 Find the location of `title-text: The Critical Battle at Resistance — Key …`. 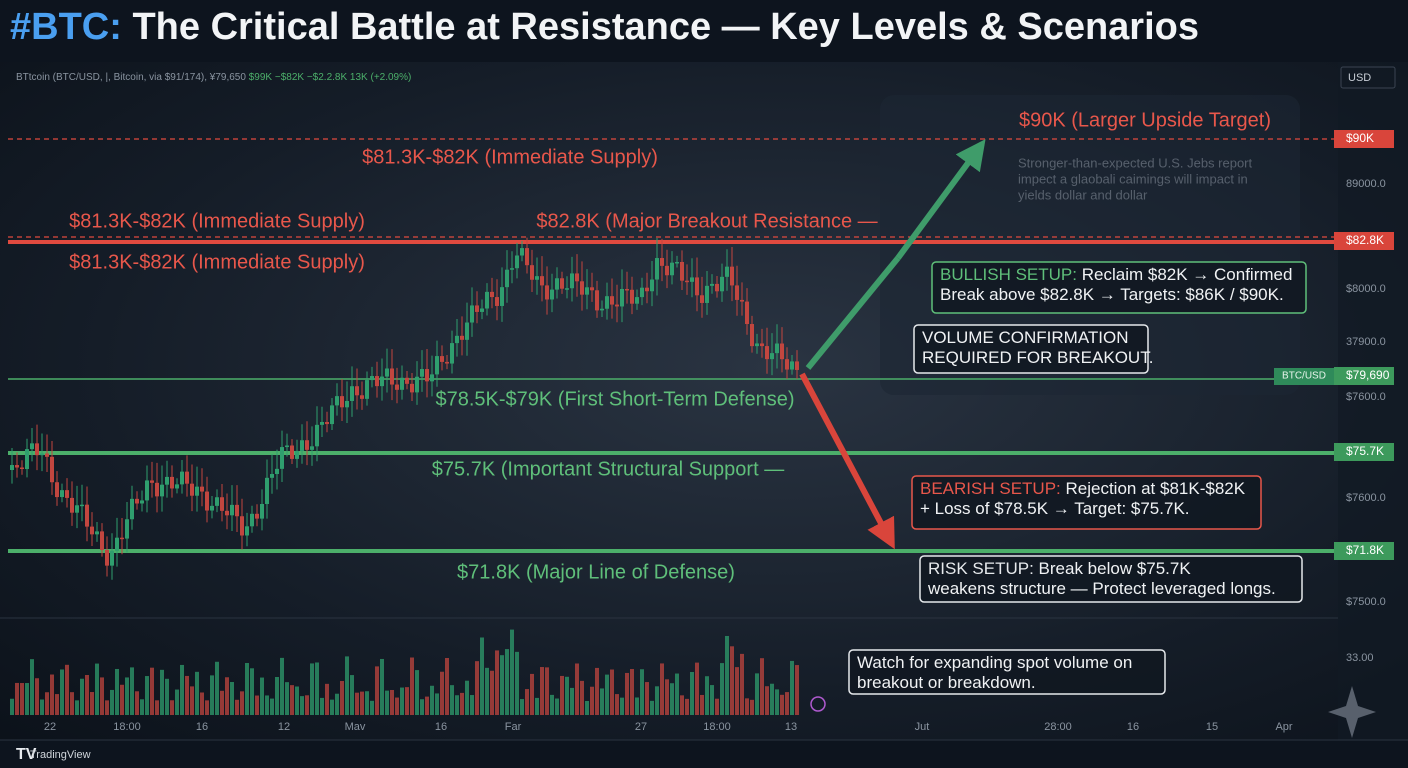

title-text: The Critical Battle at Resistance — Key … is located at coordinates (665, 27).